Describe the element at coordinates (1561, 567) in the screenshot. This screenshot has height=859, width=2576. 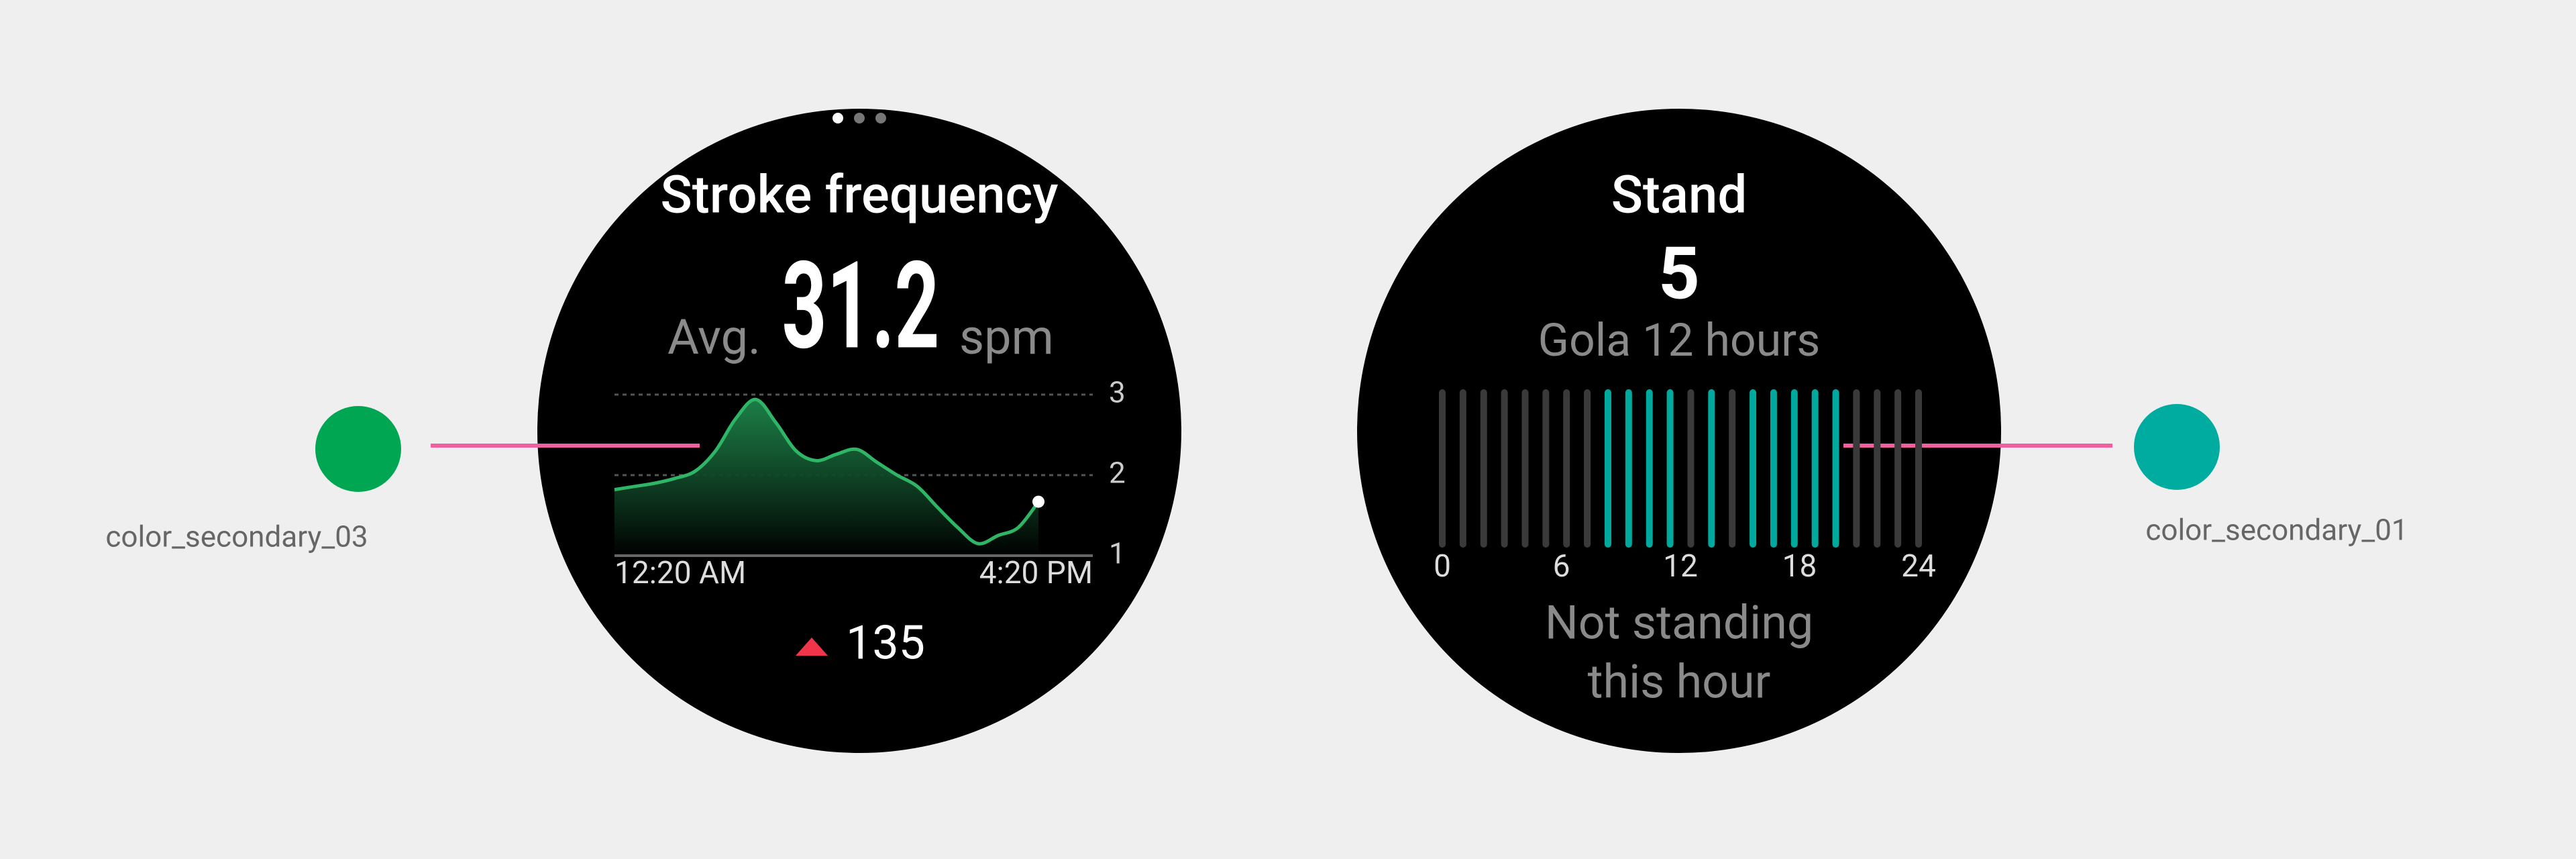
I see `x-tick-label: 6` at that location.